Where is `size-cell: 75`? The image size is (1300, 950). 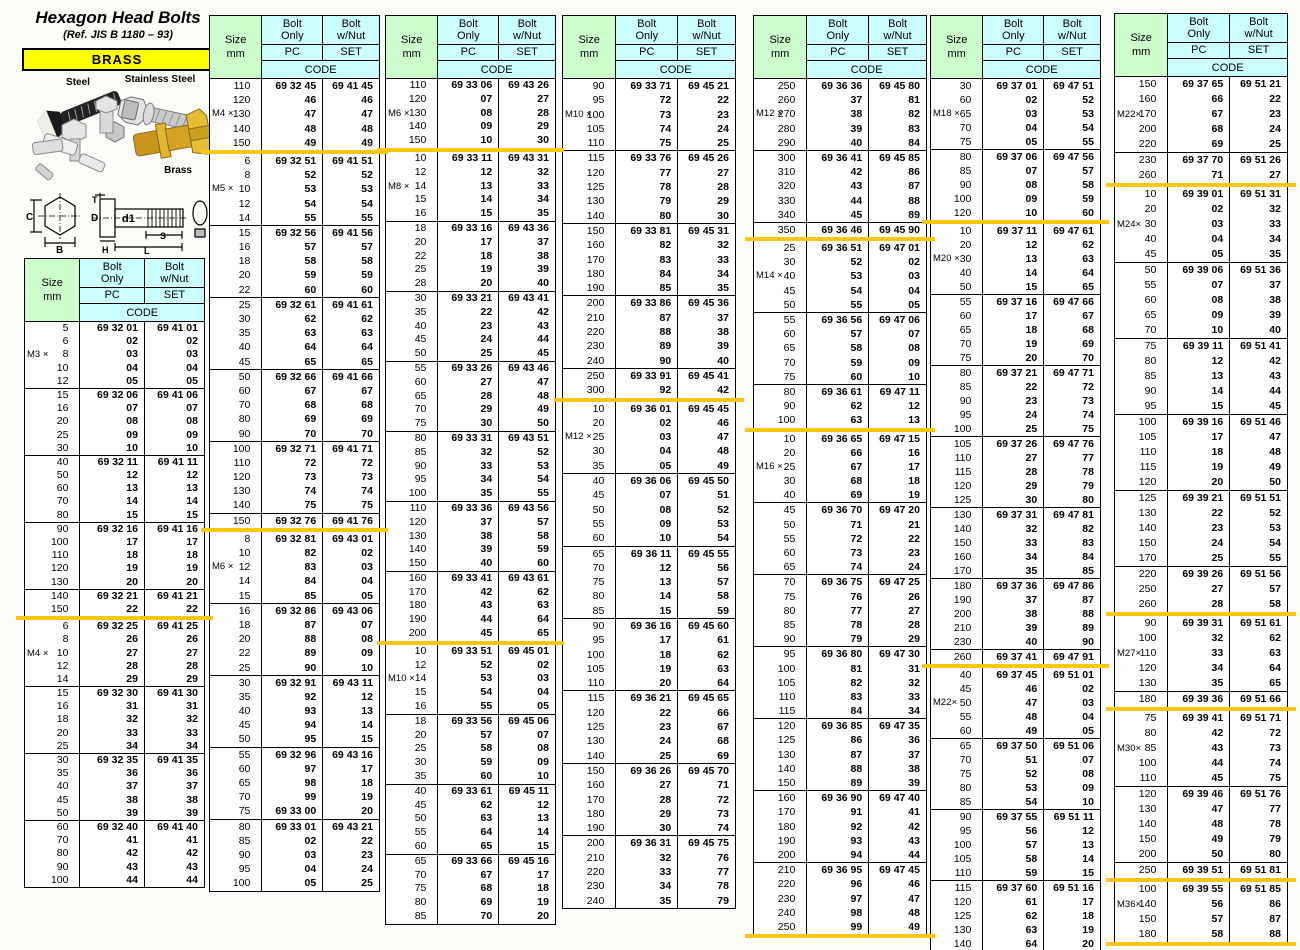
size-cell: 75 is located at coordinates (236, 811).